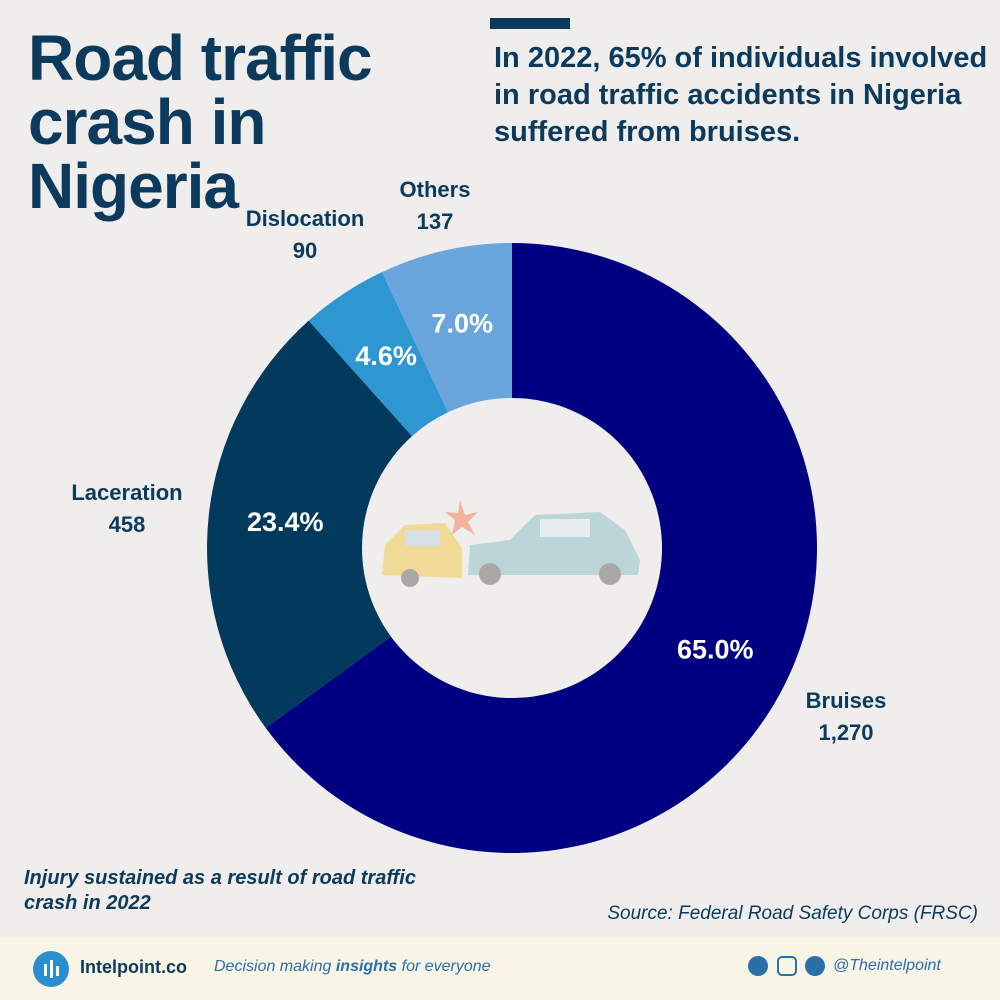  I want to click on share-label: 65.0%, so click(715, 649).